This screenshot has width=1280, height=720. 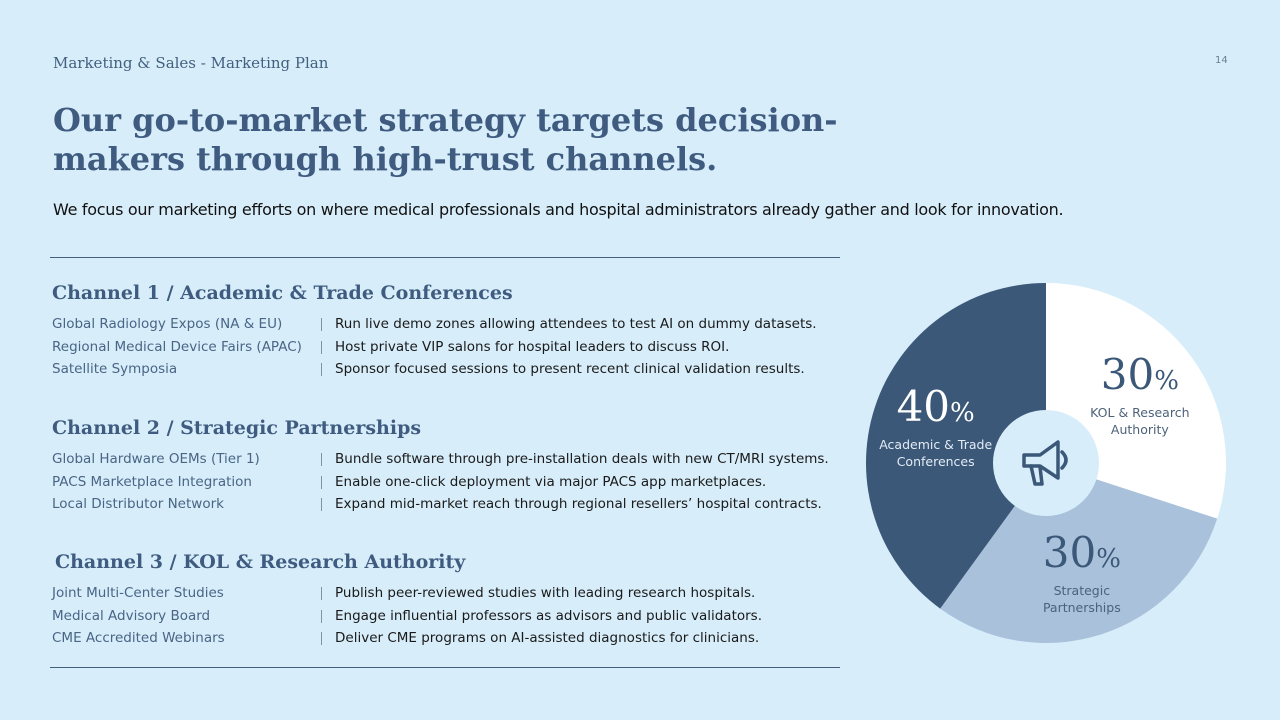 What do you see at coordinates (1221, 60) in the screenshot?
I see `page-number: 14` at bounding box center [1221, 60].